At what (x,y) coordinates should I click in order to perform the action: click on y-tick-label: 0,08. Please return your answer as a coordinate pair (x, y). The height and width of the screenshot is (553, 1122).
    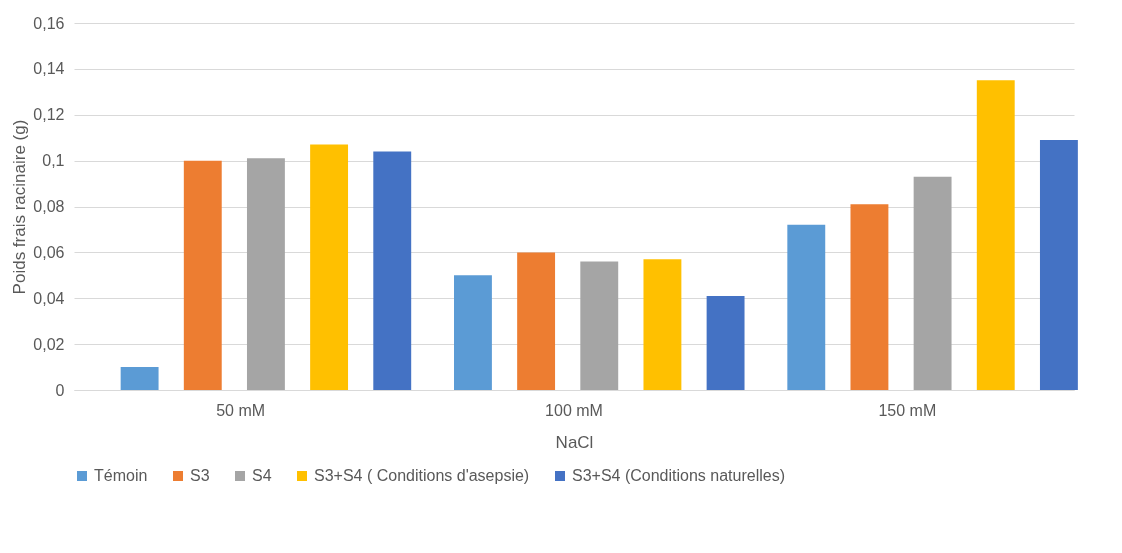
    Looking at the image, I should click on (49, 206).